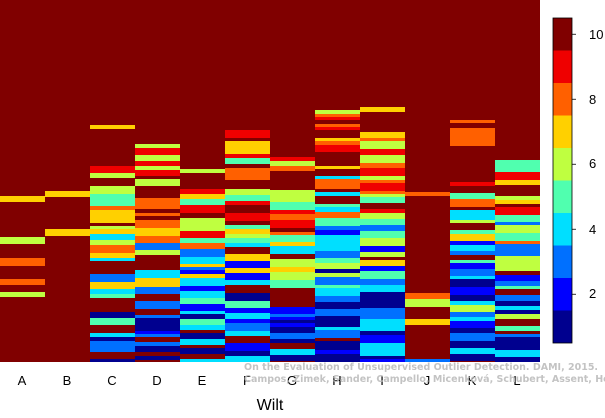 The height and width of the screenshot is (418, 605). Describe the element at coordinates (592, 99) in the screenshot. I see `colorbar-tick-label: 8` at that location.